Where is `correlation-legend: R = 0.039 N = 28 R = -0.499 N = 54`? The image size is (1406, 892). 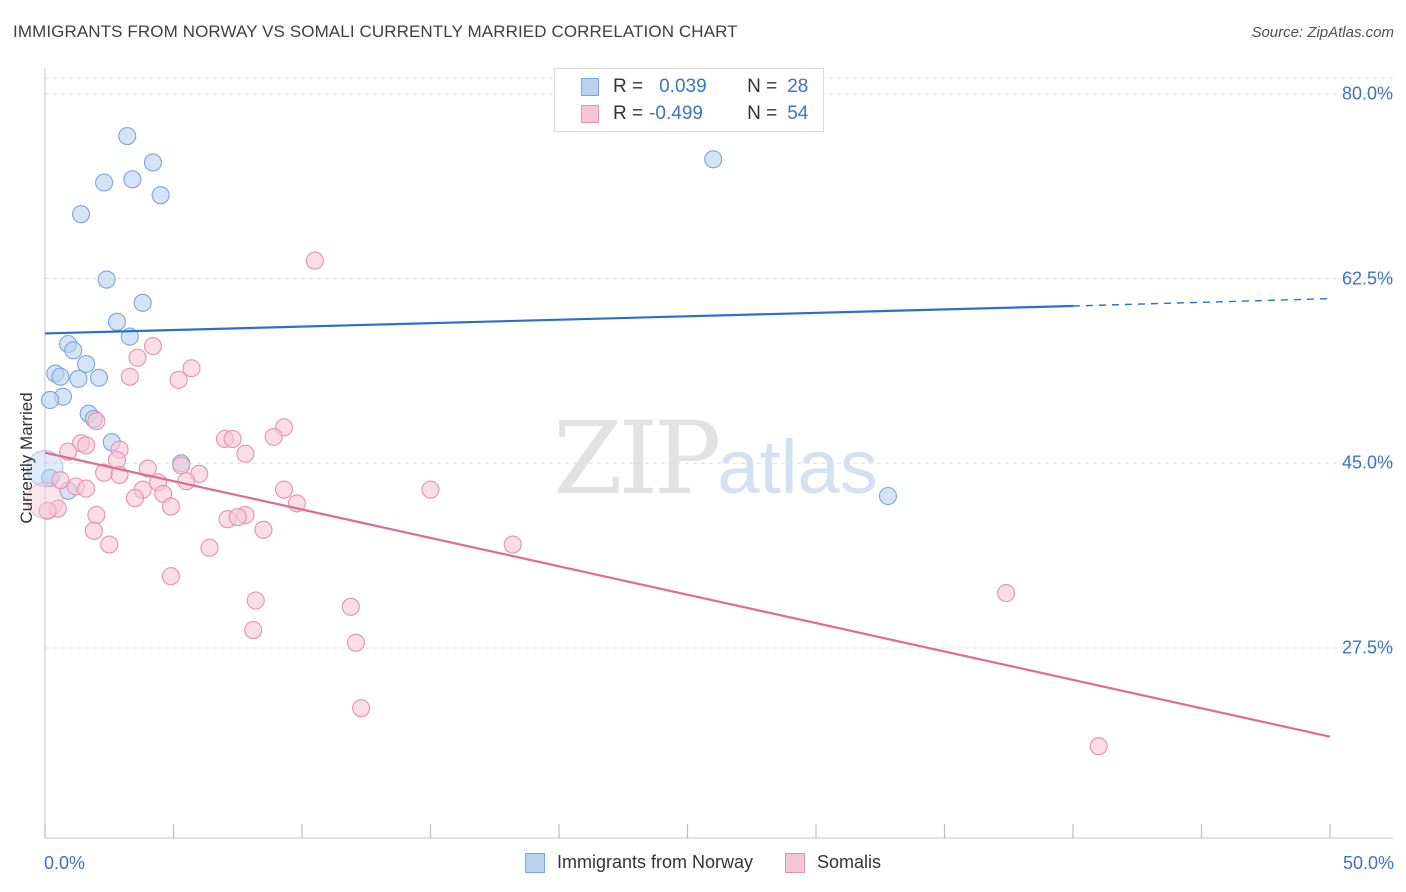 correlation-legend: R = 0.039 N = 28 R = -0.499 N = 54 is located at coordinates (689, 100).